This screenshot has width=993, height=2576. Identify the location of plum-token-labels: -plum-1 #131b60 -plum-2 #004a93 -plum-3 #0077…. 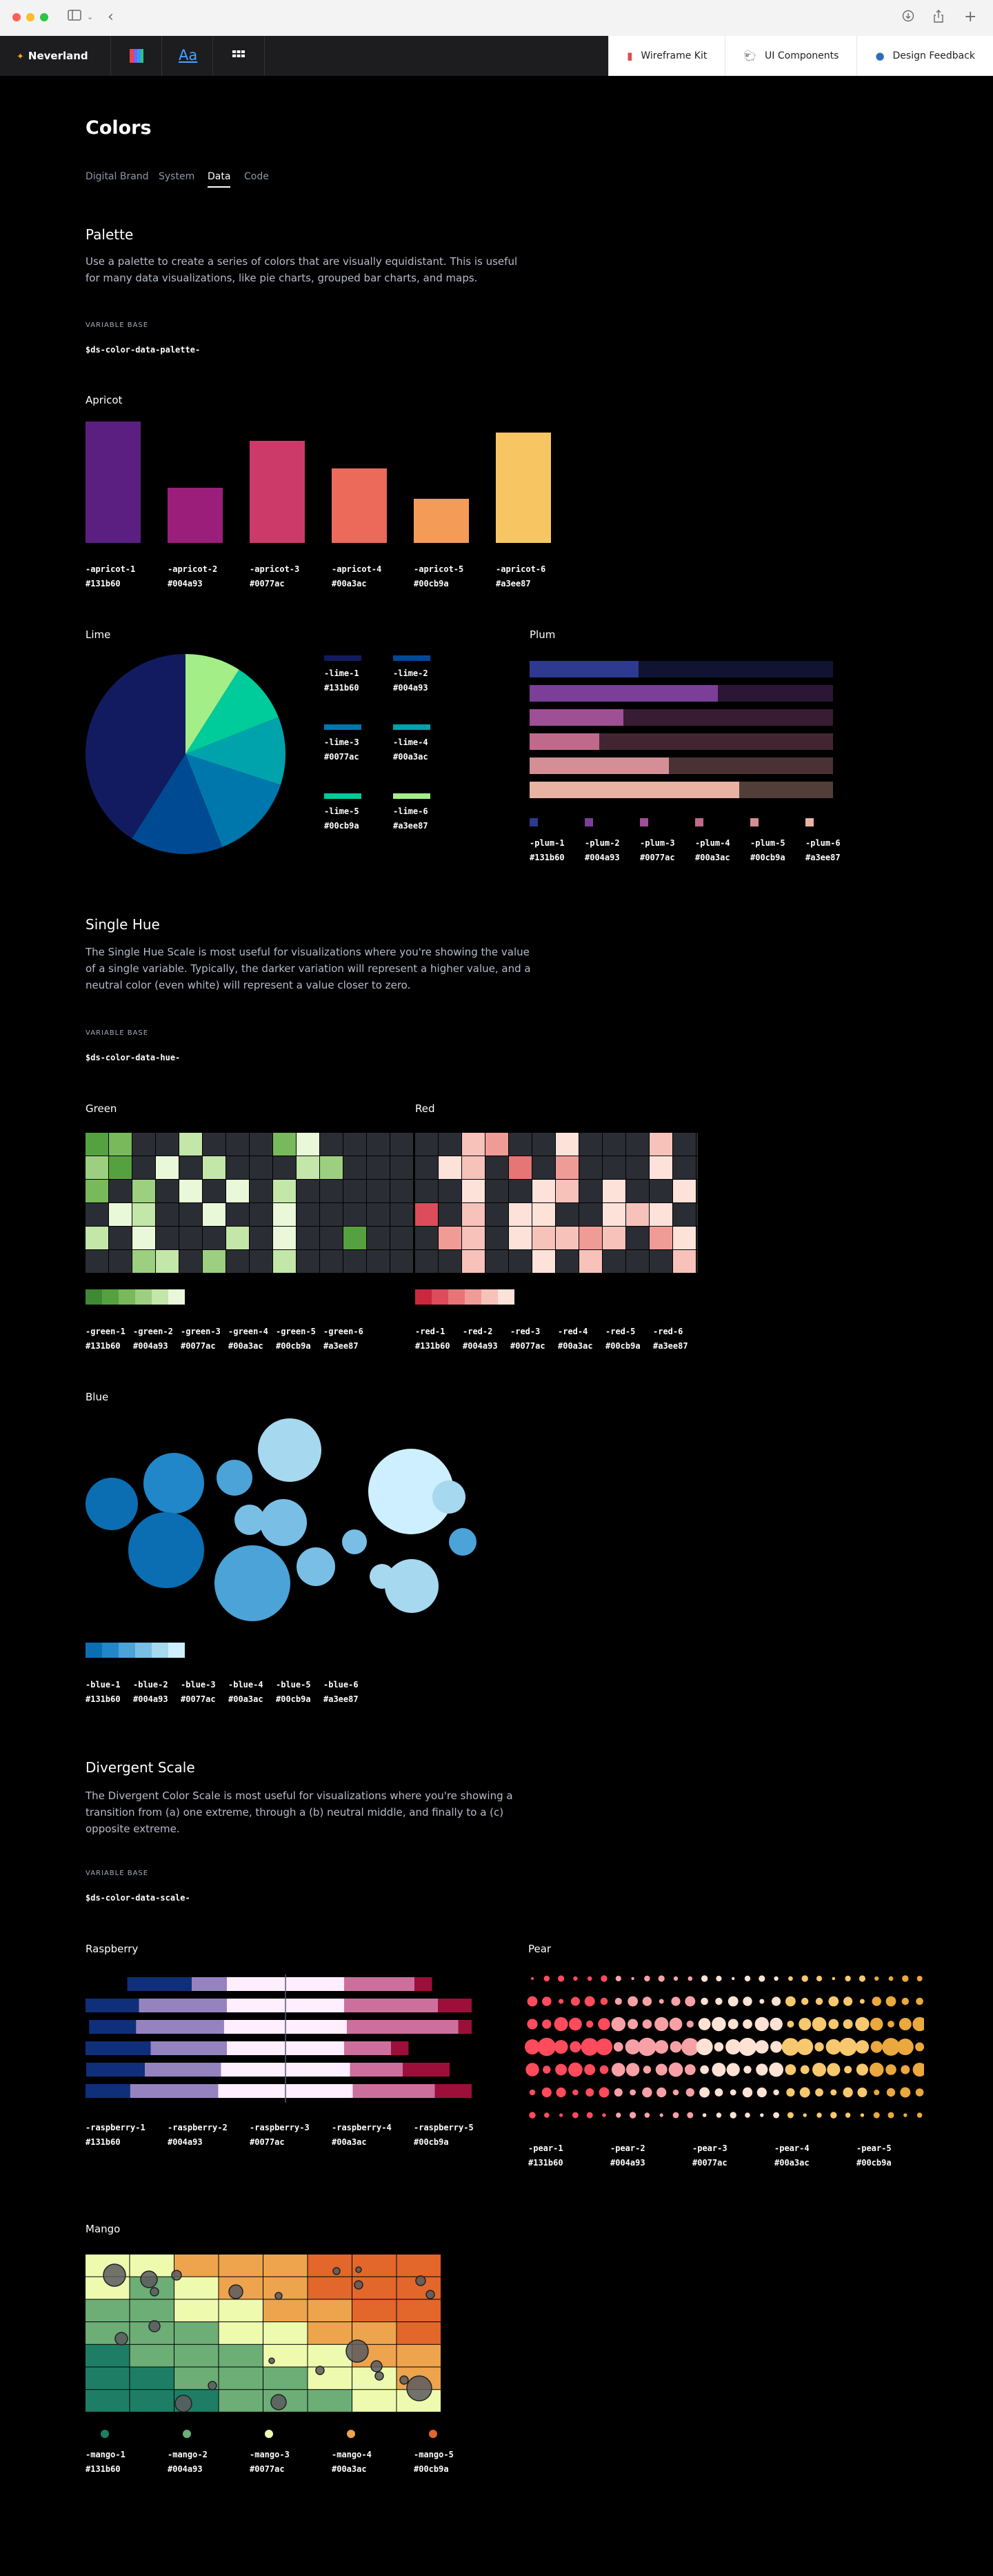
(695, 851).